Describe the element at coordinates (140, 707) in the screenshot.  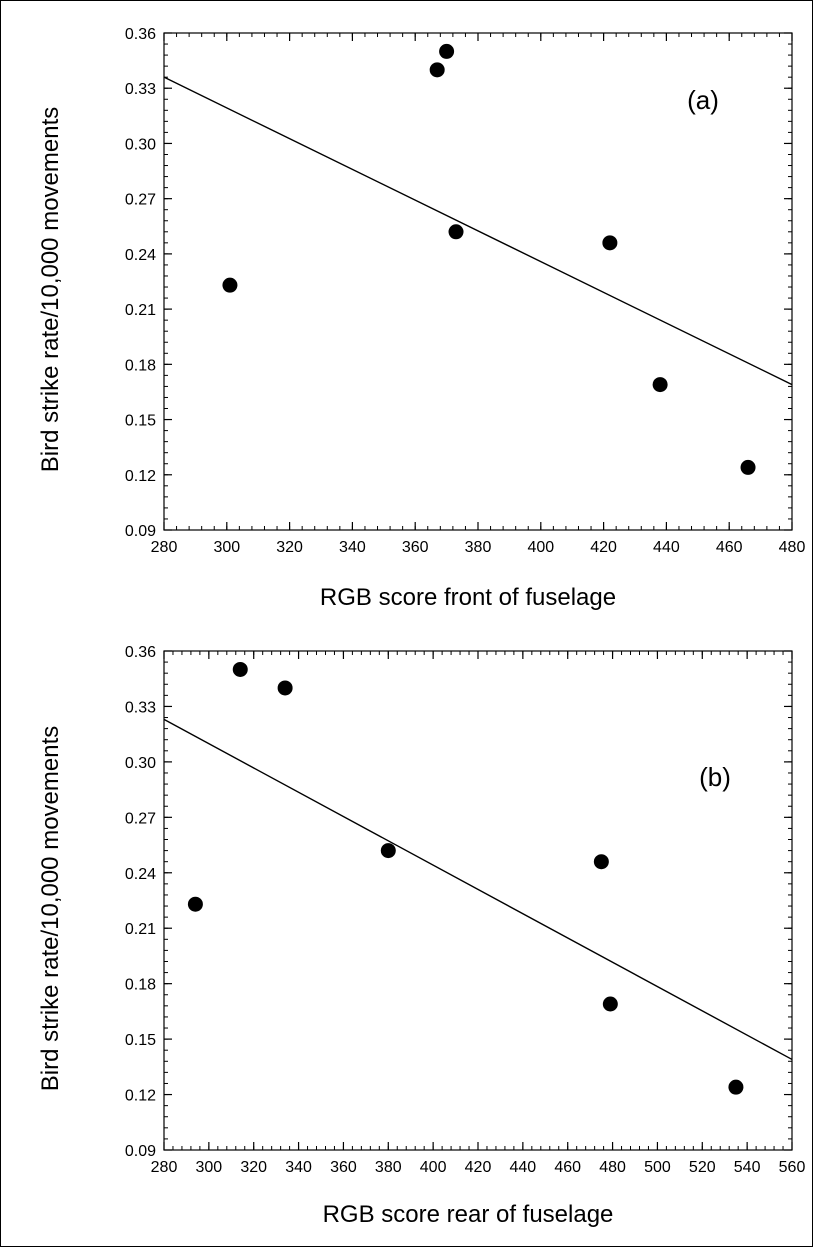
I see `panel-b-y-tick-label: 0.33` at that location.